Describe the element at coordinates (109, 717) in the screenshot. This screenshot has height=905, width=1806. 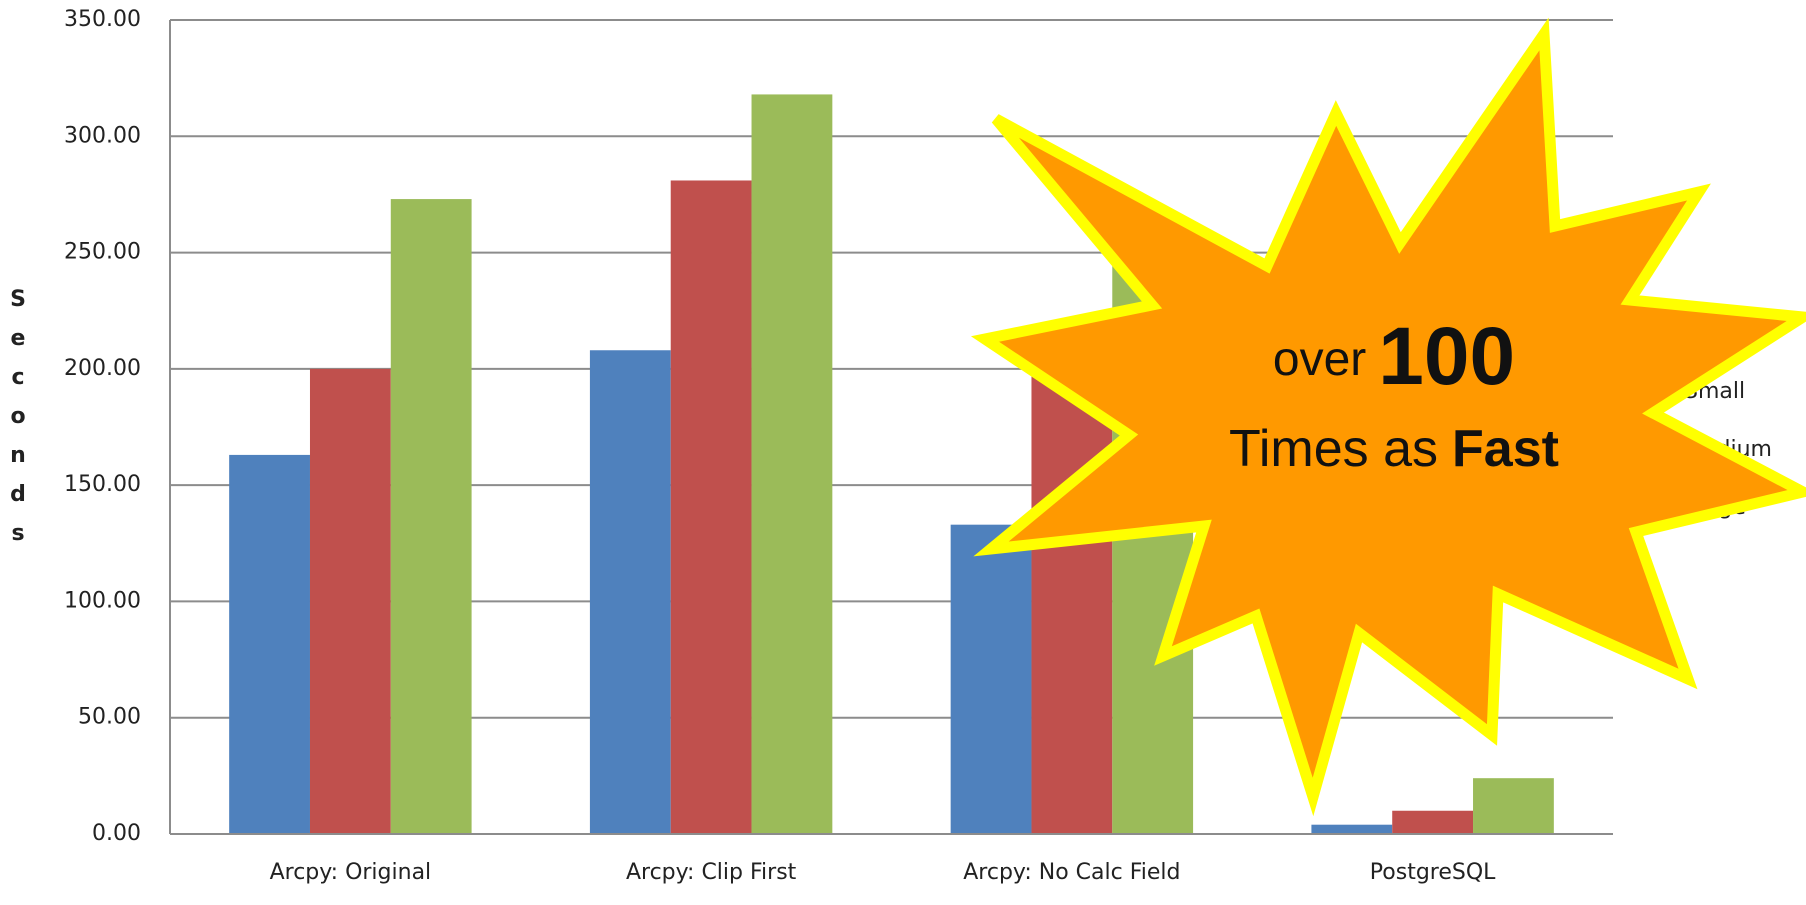
I see `y-tick-label: 50.00` at that location.